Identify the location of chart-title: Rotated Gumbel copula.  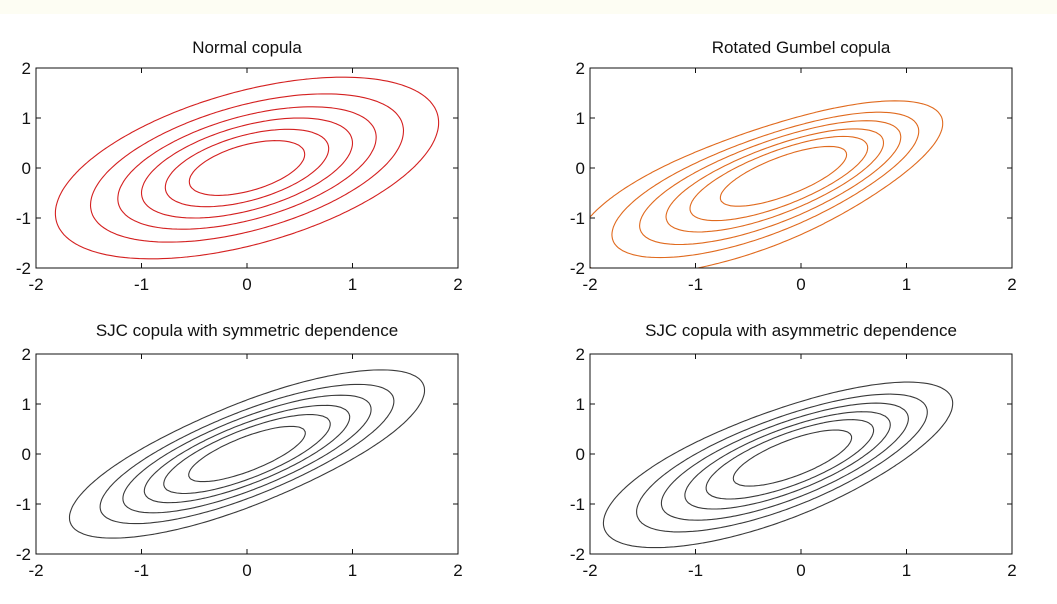
(801, 47).